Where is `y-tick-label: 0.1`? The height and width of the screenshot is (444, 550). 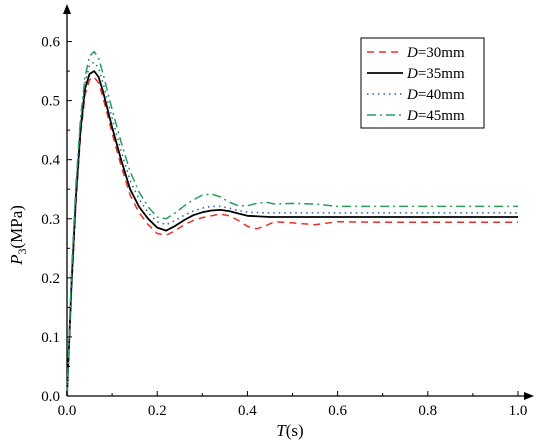 y-tick-label: 0.1 is located at coordinates (50, 338).